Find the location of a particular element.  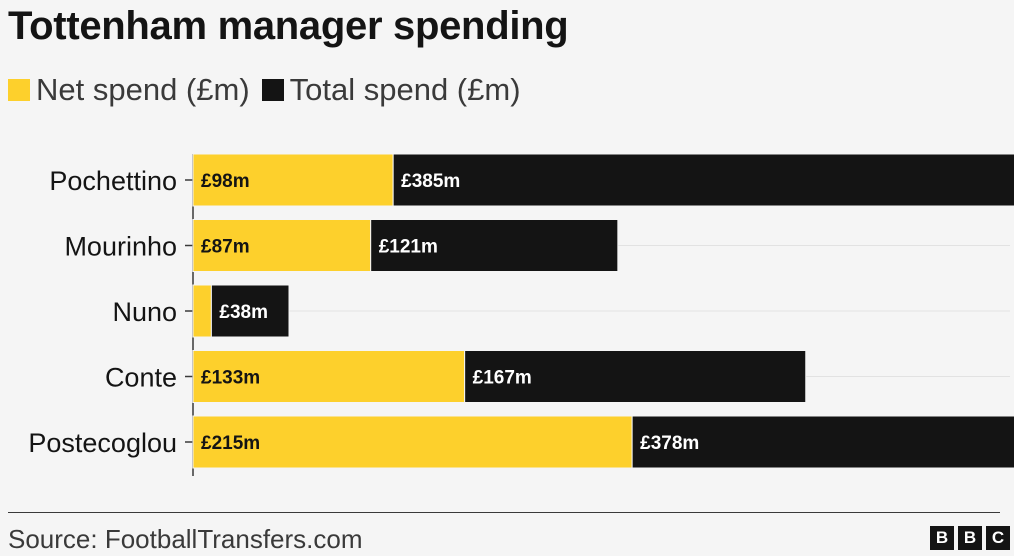

legend-item-total-spend: Total spend (£m) is located at coordinates (391, 90).